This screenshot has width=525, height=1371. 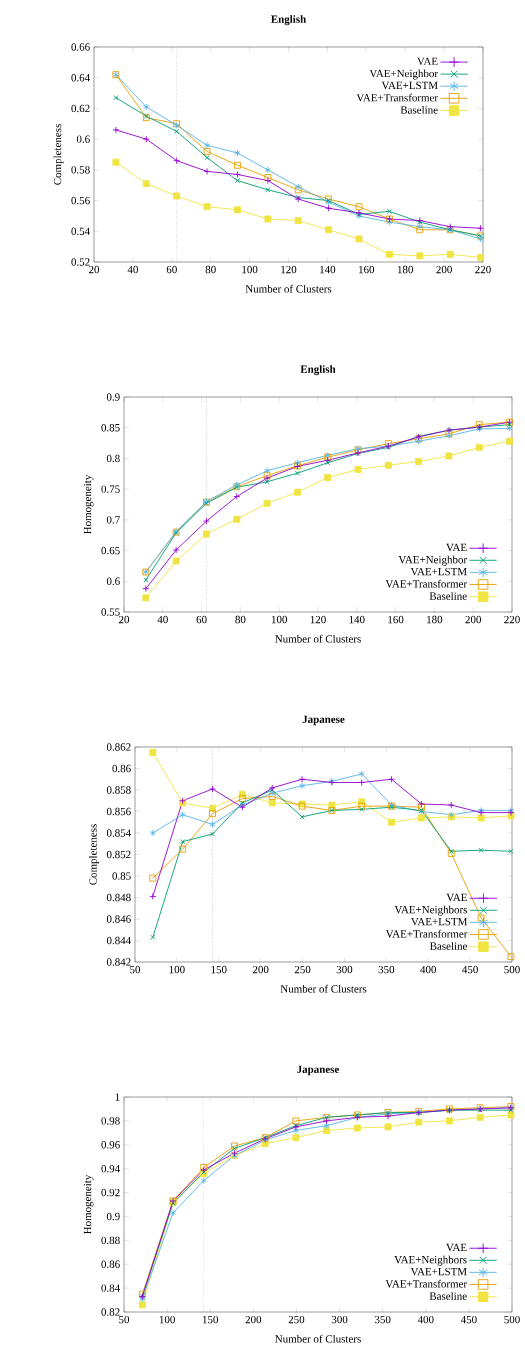 What do you see at coordinates (470, 969) in the screenshot?
I see `x-tick-label: 450` at bounding box center [470, 969].